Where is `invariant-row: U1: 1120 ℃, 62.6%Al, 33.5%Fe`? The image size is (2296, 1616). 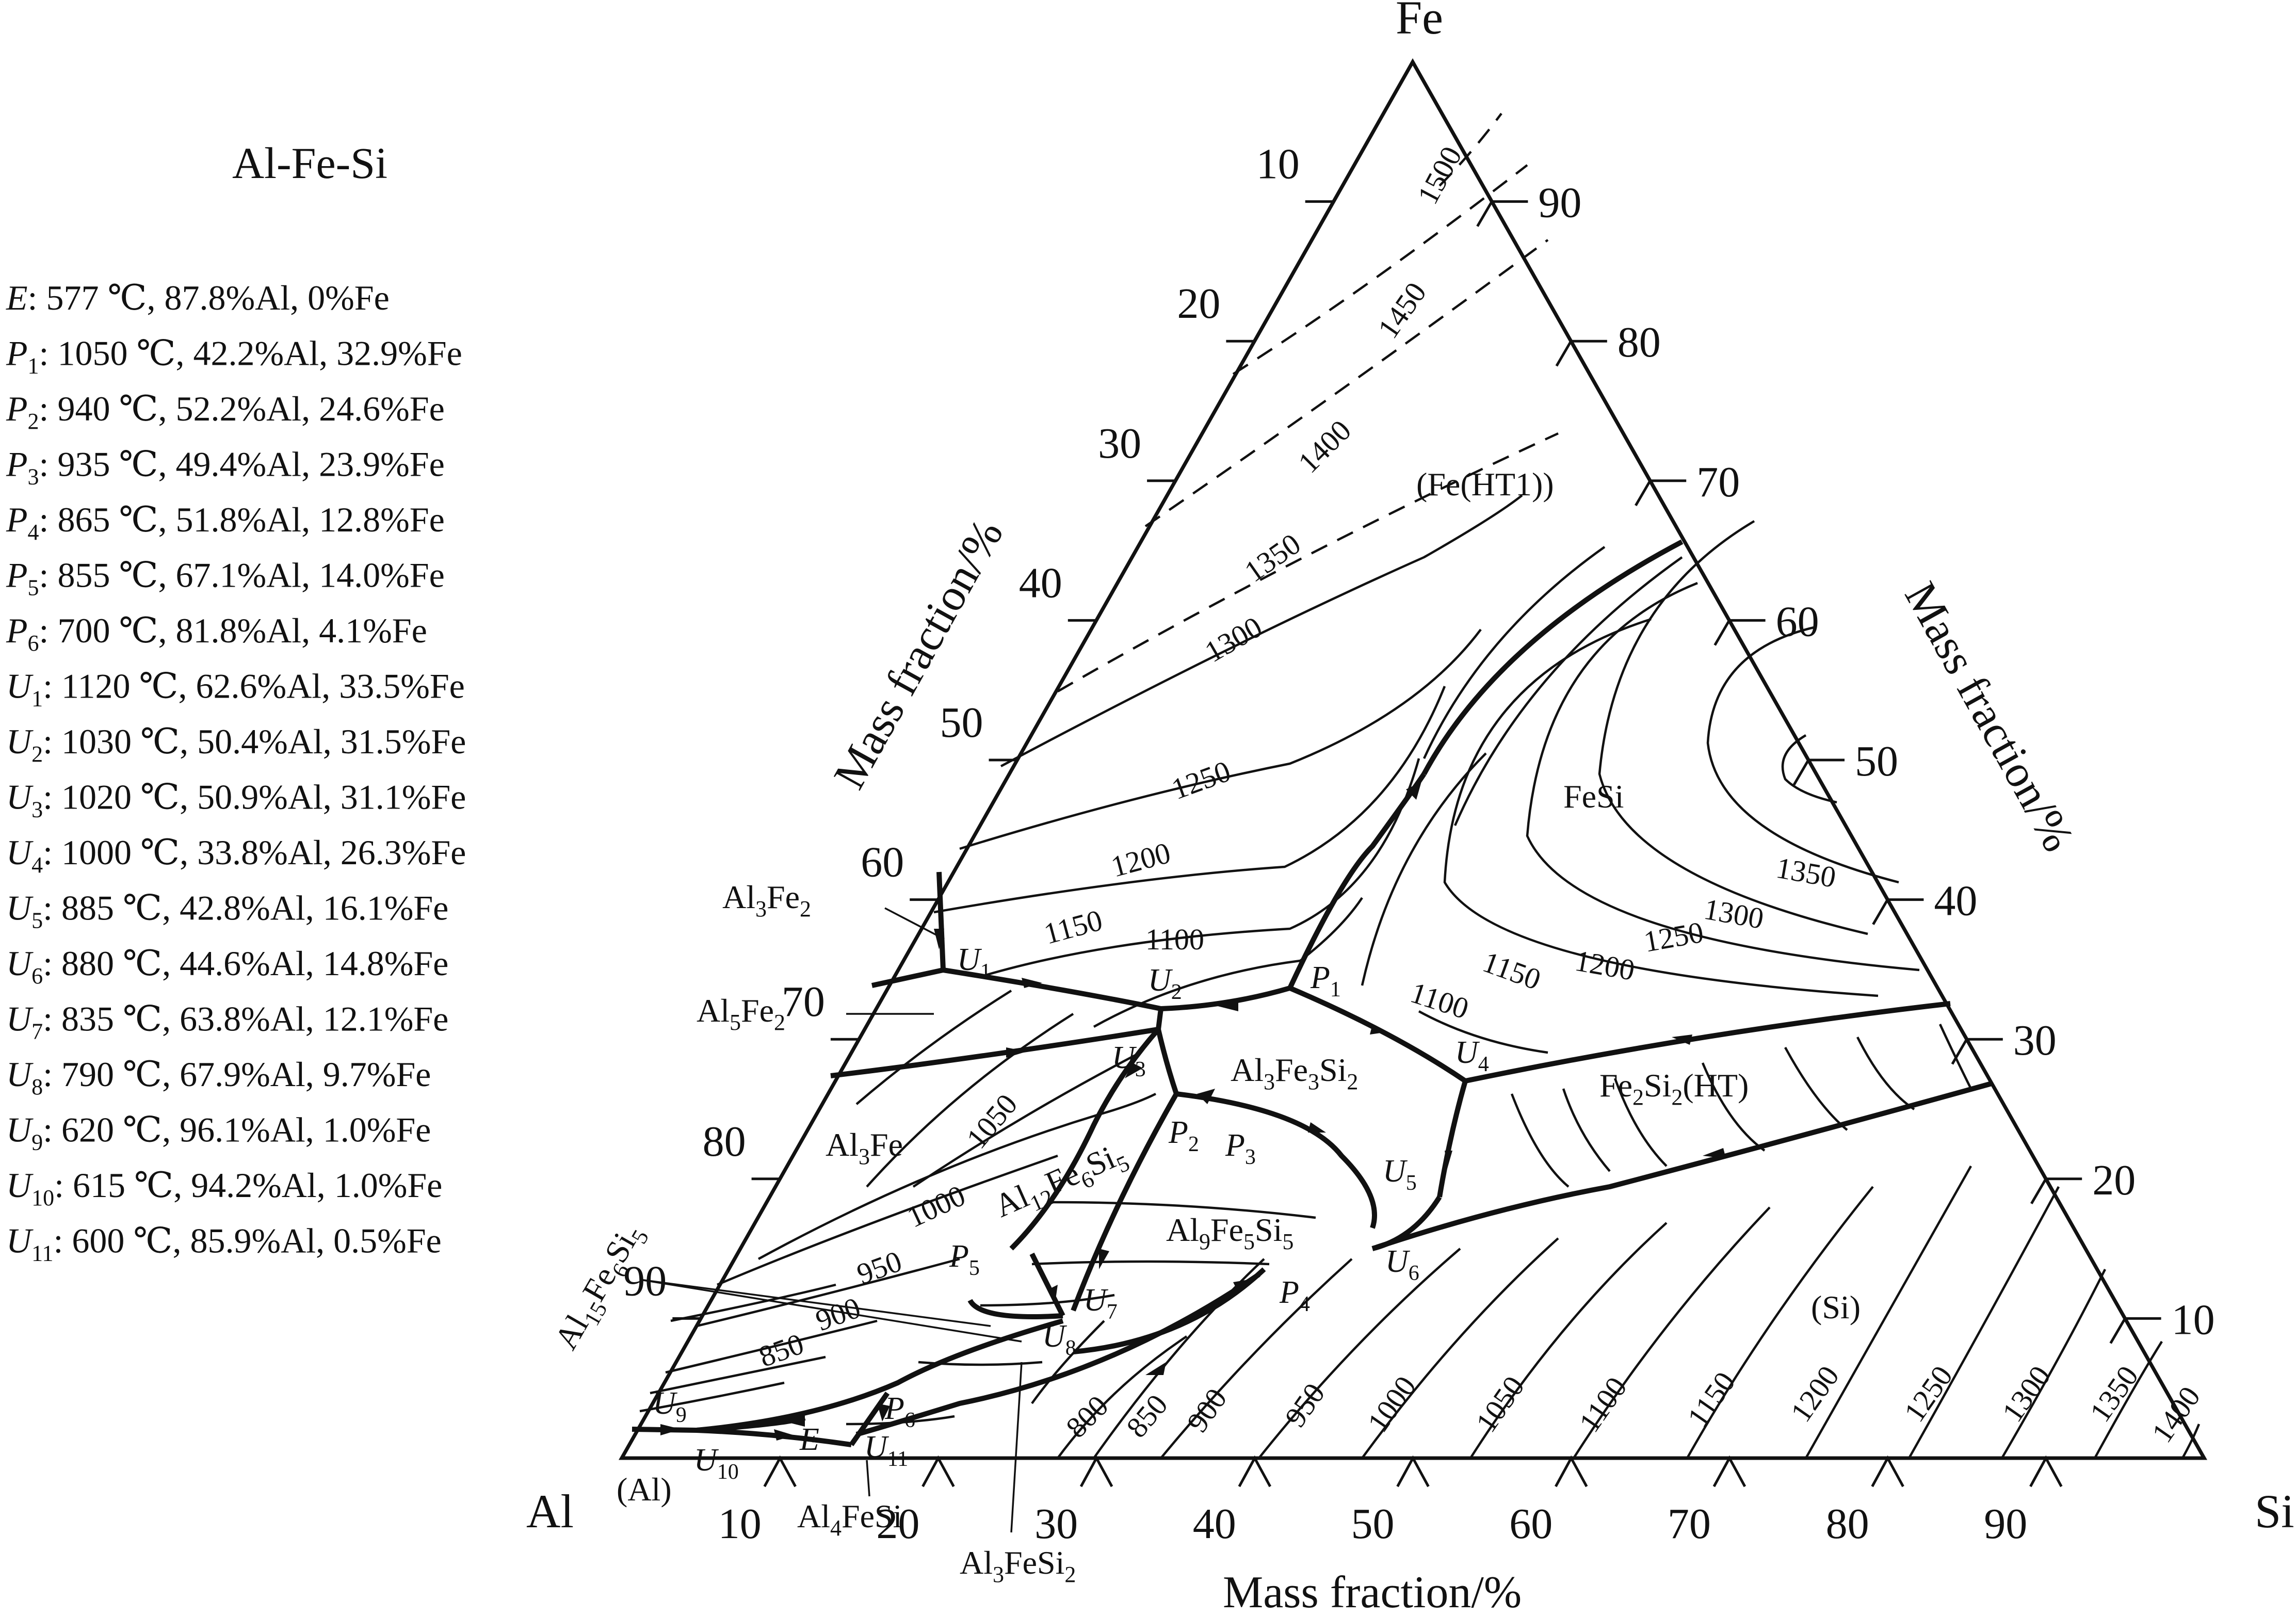 invariant-row: U1: 1120 ℃, 62.6%Al, 33.5%Fe is located at coordinates (236, 689).